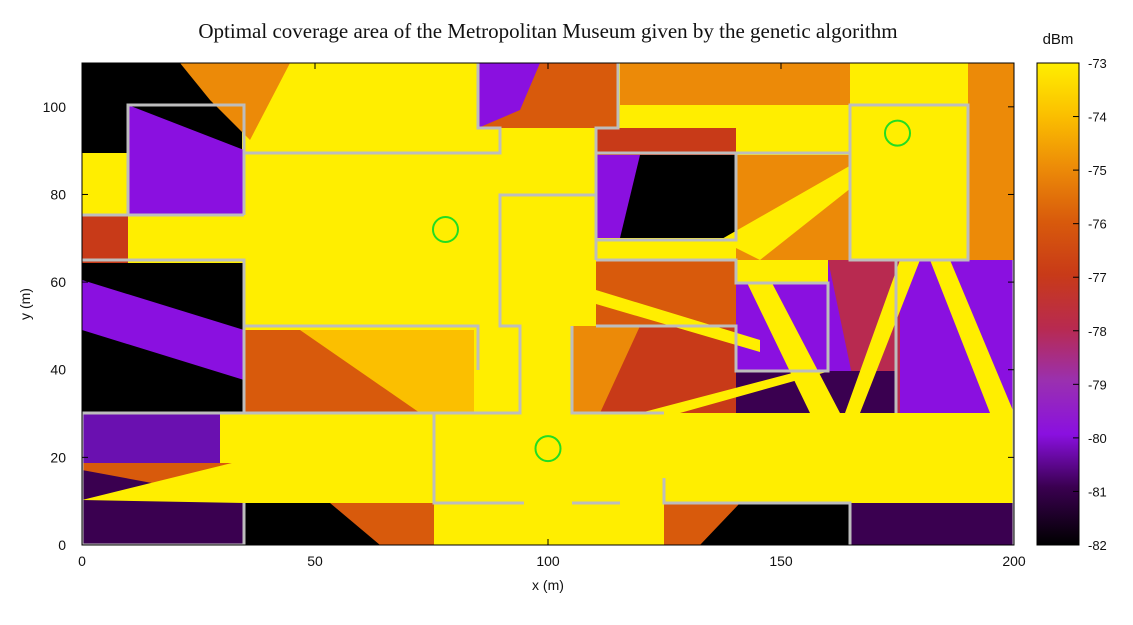 The width and height of the screenshot is (1133, 625). I want to click on region-center-right-orange, so click(666, 141).